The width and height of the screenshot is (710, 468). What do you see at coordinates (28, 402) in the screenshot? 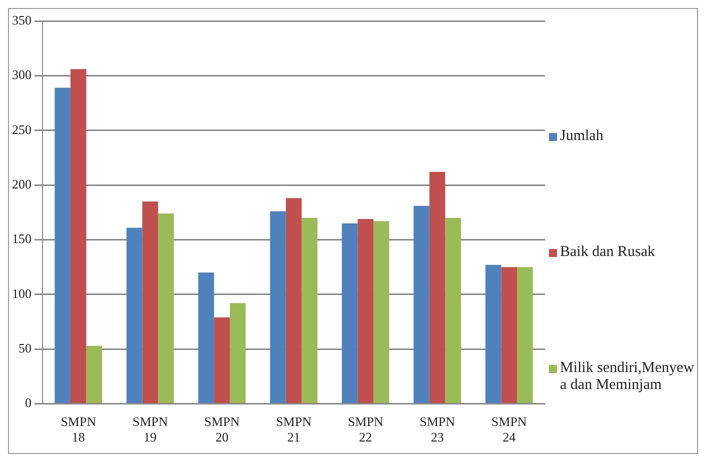
I see `y-tick-label: 0` at bounding box center [28, 402].